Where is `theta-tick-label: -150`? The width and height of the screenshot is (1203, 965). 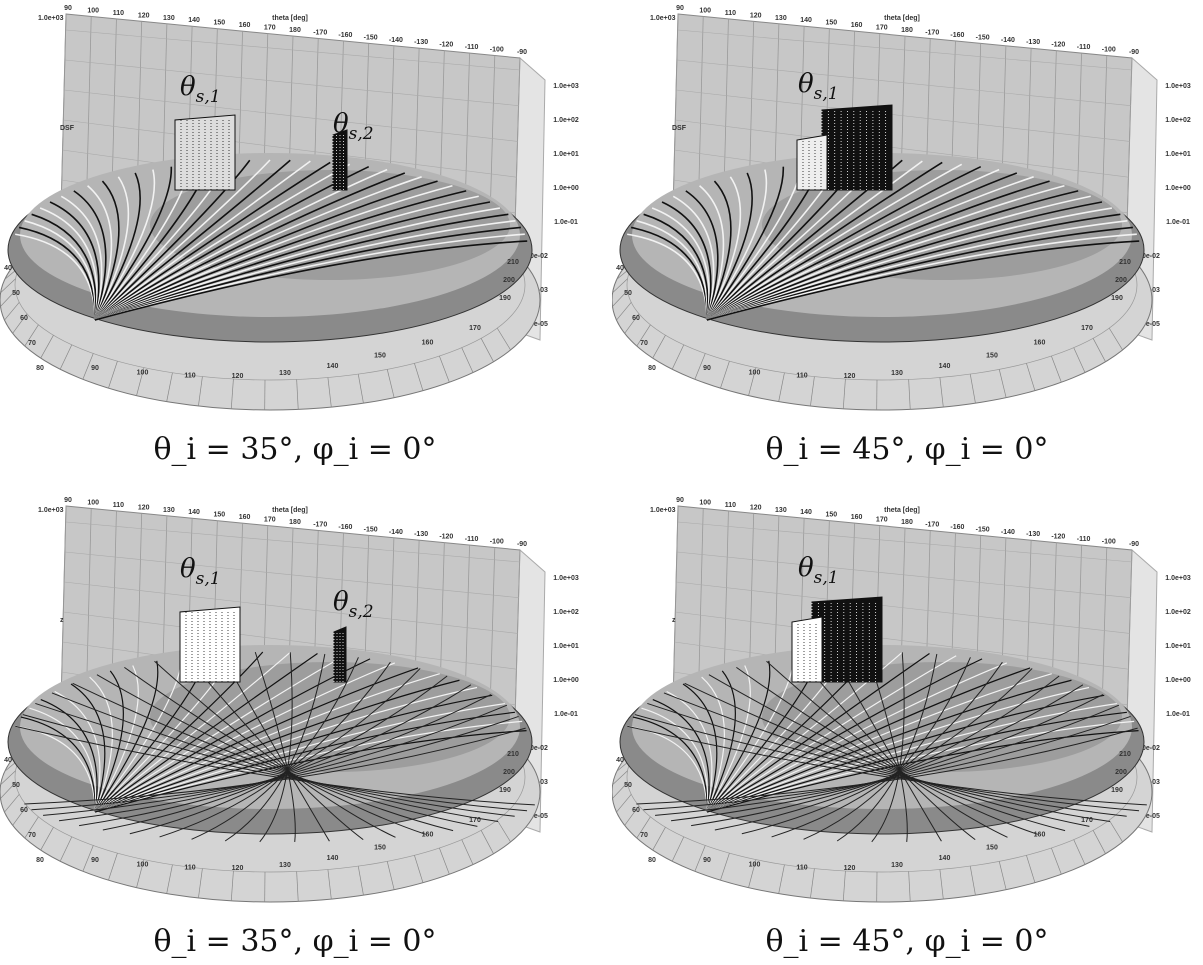 theta-tick-label: -150 is located at coordinates (983, 37).